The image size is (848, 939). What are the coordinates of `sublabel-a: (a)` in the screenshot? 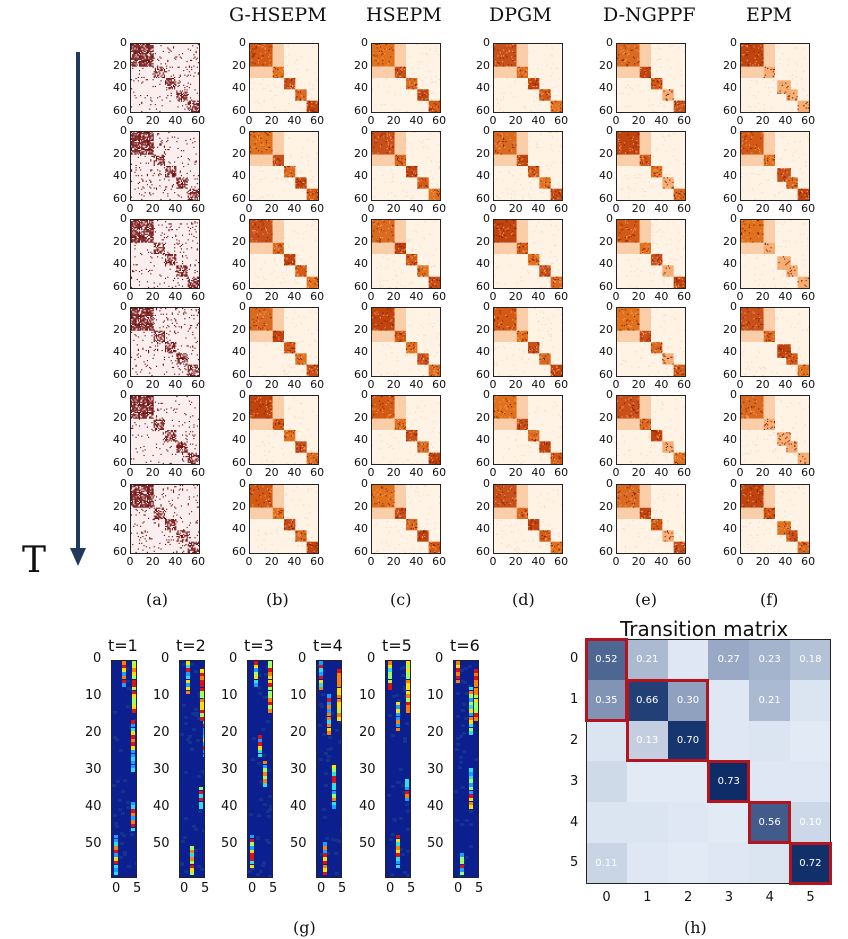 It's located at (157, 599).